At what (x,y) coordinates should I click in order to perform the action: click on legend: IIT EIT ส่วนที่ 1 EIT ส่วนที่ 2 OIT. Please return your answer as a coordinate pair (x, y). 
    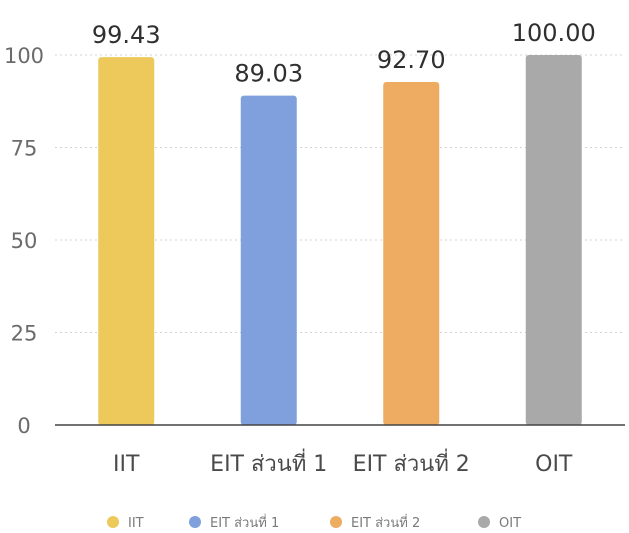
    Looking at the image, I should click on (314, 522).